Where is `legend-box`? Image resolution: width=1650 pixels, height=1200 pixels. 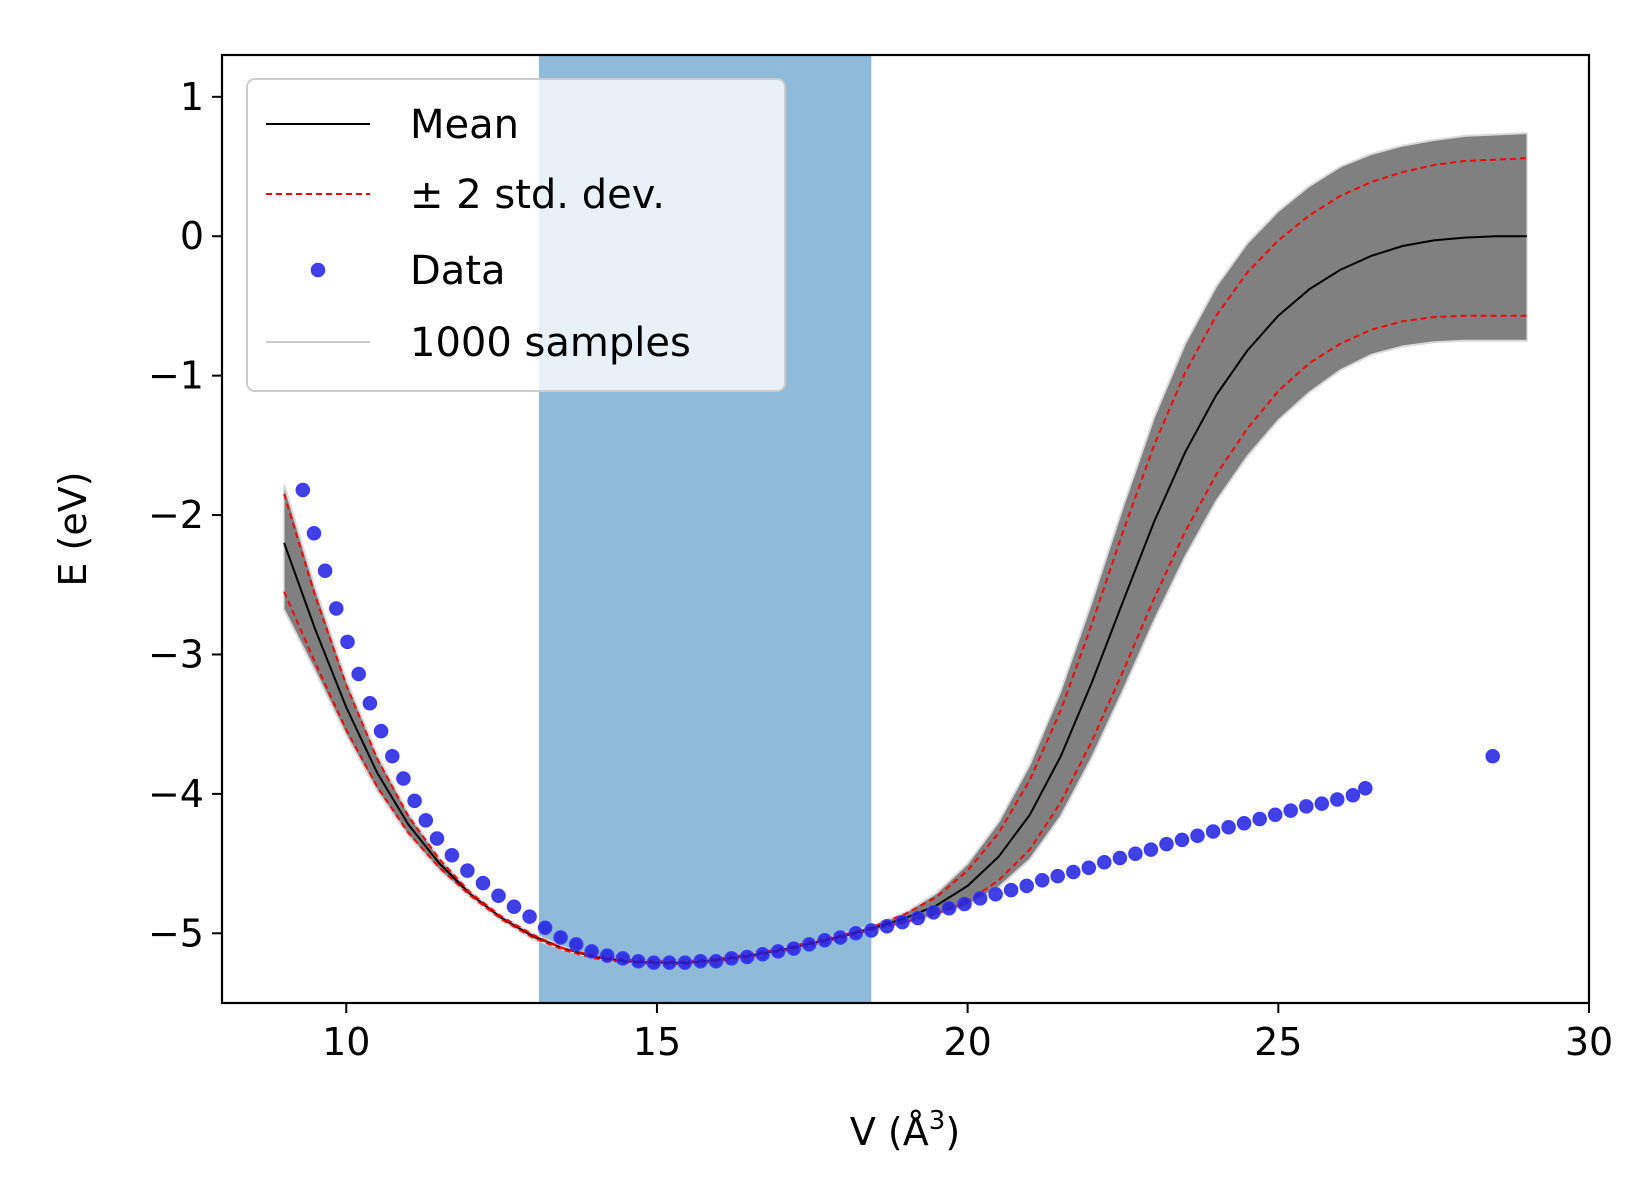
legend-box is located at coordinates (516, 235).